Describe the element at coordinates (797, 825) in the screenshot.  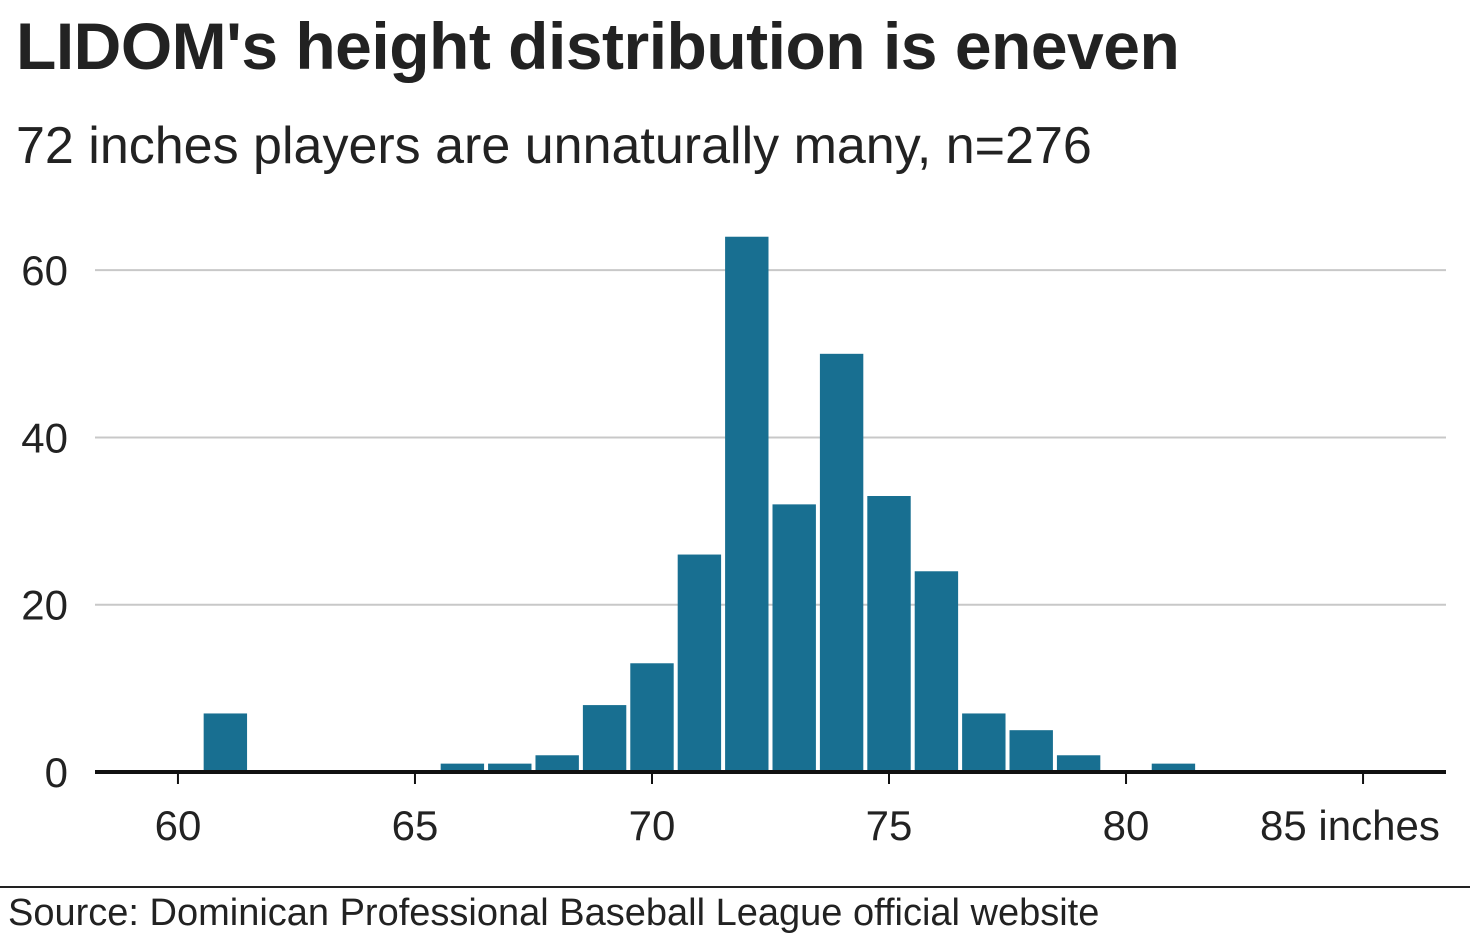
I see `x-tick-labels: 60 65 70 75 80 85 inches` at that location.